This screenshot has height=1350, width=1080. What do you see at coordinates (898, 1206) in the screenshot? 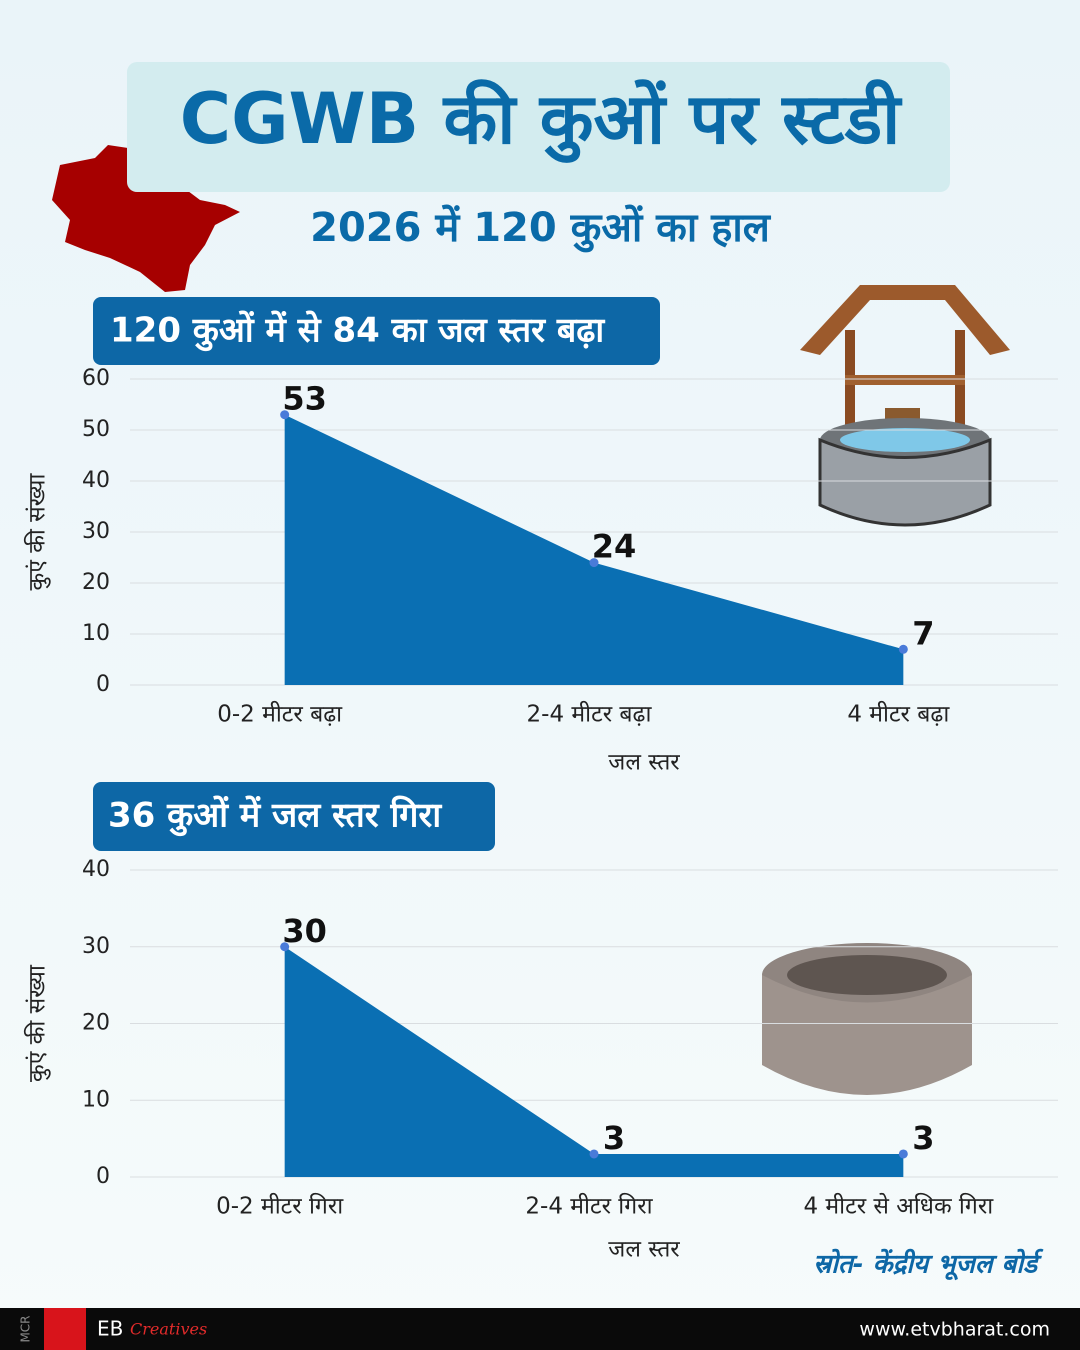
I see `x-tick-label: 4 मीटर से अधिक गिरा` at bounding box center [898, 1206].